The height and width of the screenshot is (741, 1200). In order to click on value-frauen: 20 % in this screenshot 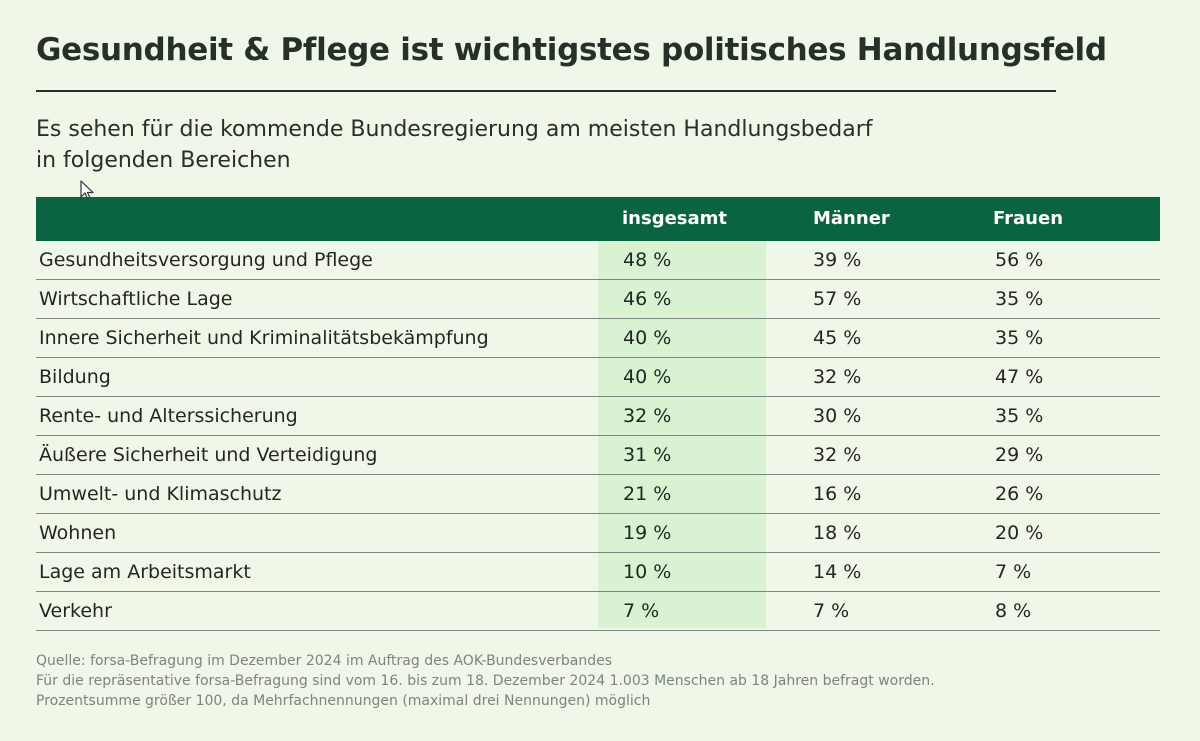, I will do `click(1019, 533)`.